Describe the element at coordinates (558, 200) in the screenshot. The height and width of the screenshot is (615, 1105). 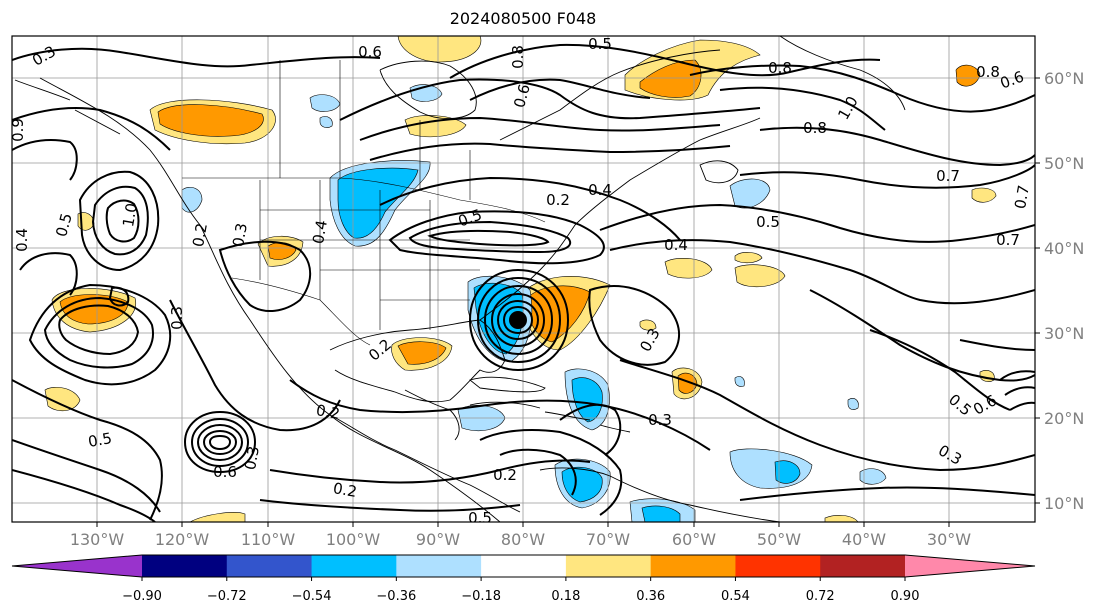
I see `contour-label: 0.2` at that location.